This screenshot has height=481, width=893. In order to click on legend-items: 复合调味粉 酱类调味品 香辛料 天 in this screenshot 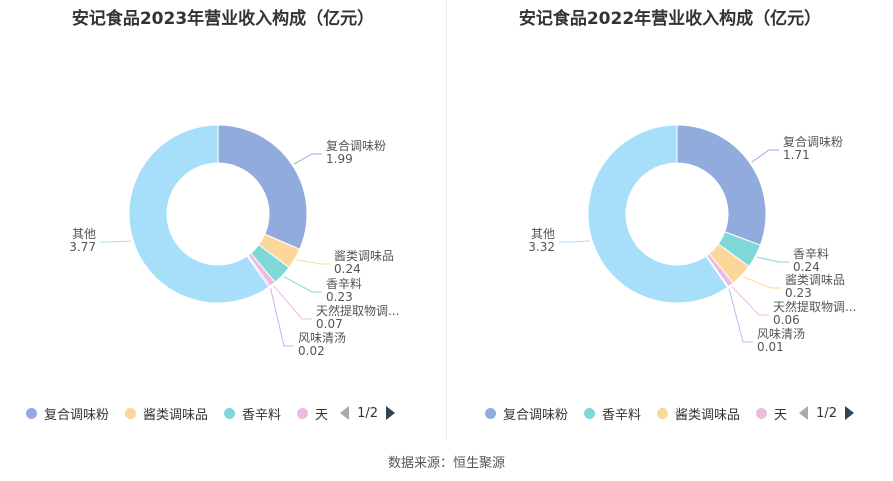, I will do `click(182, 413)`.